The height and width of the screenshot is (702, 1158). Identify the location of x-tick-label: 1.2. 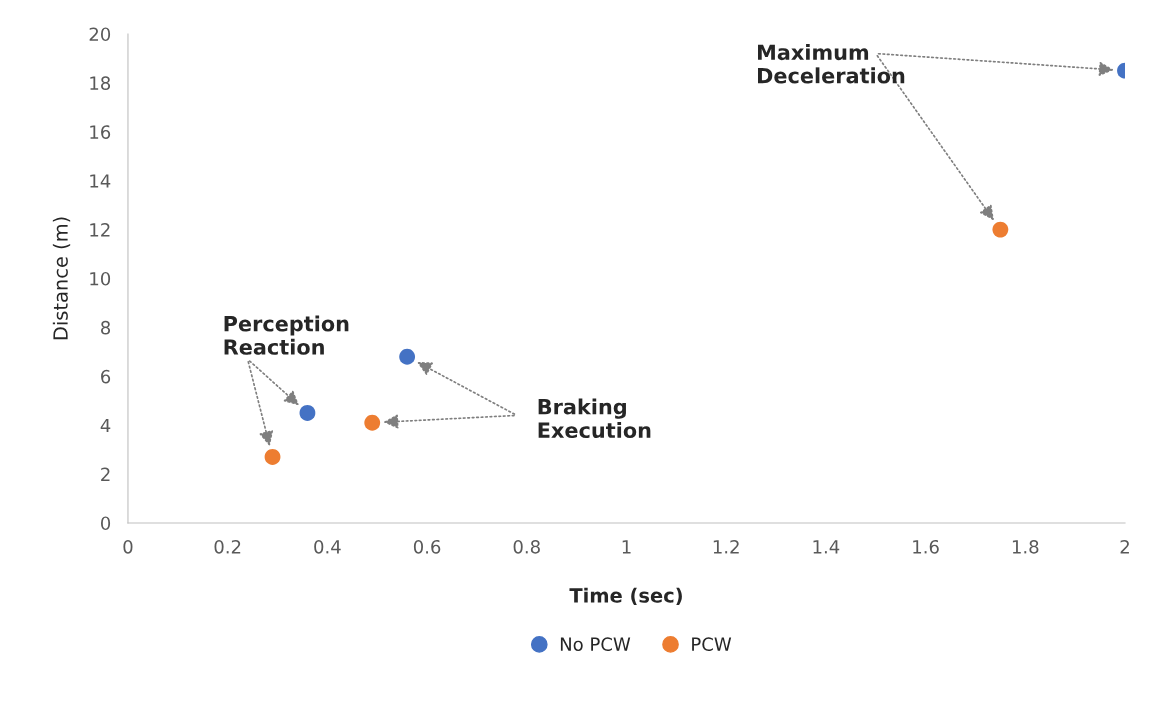
(726, 546).